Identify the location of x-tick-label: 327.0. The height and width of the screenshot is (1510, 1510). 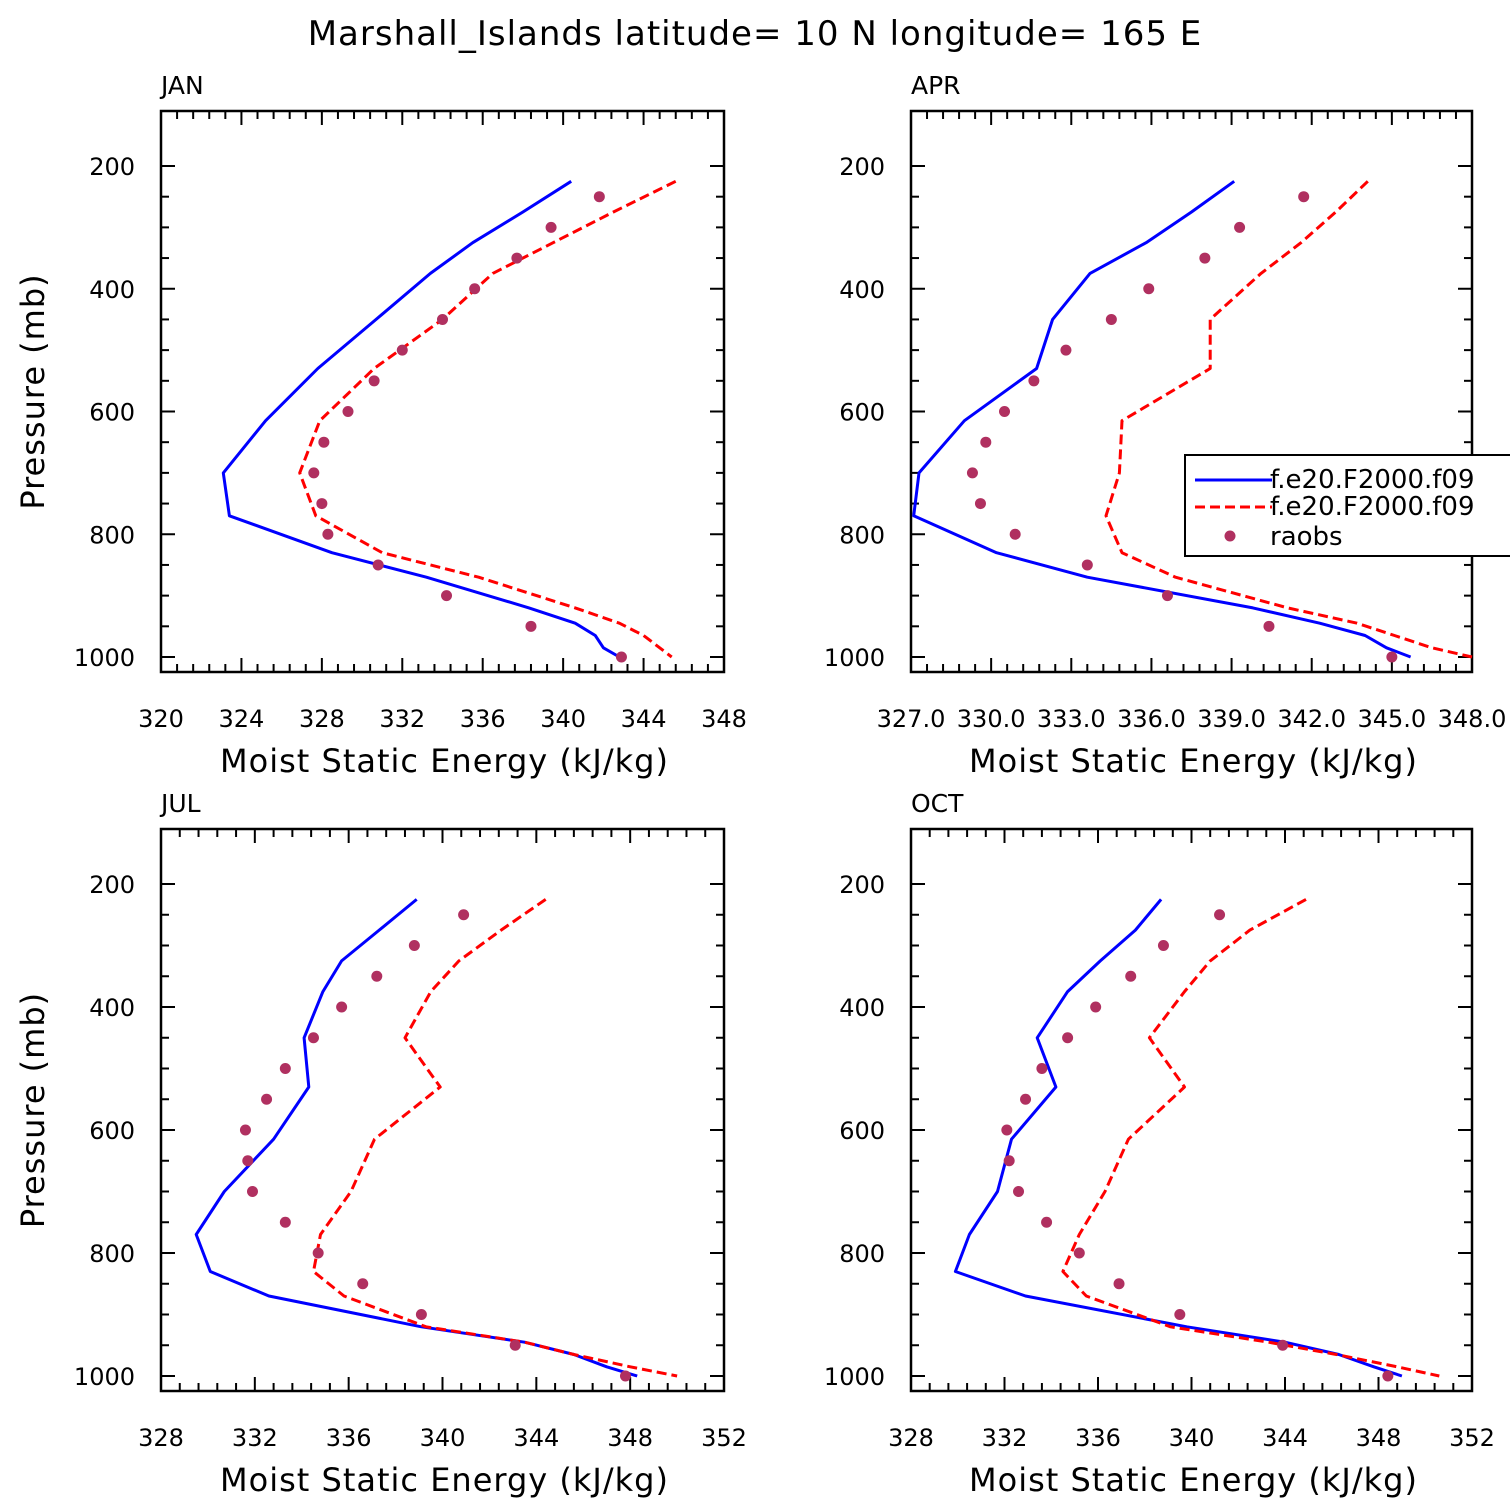
(911, 719).